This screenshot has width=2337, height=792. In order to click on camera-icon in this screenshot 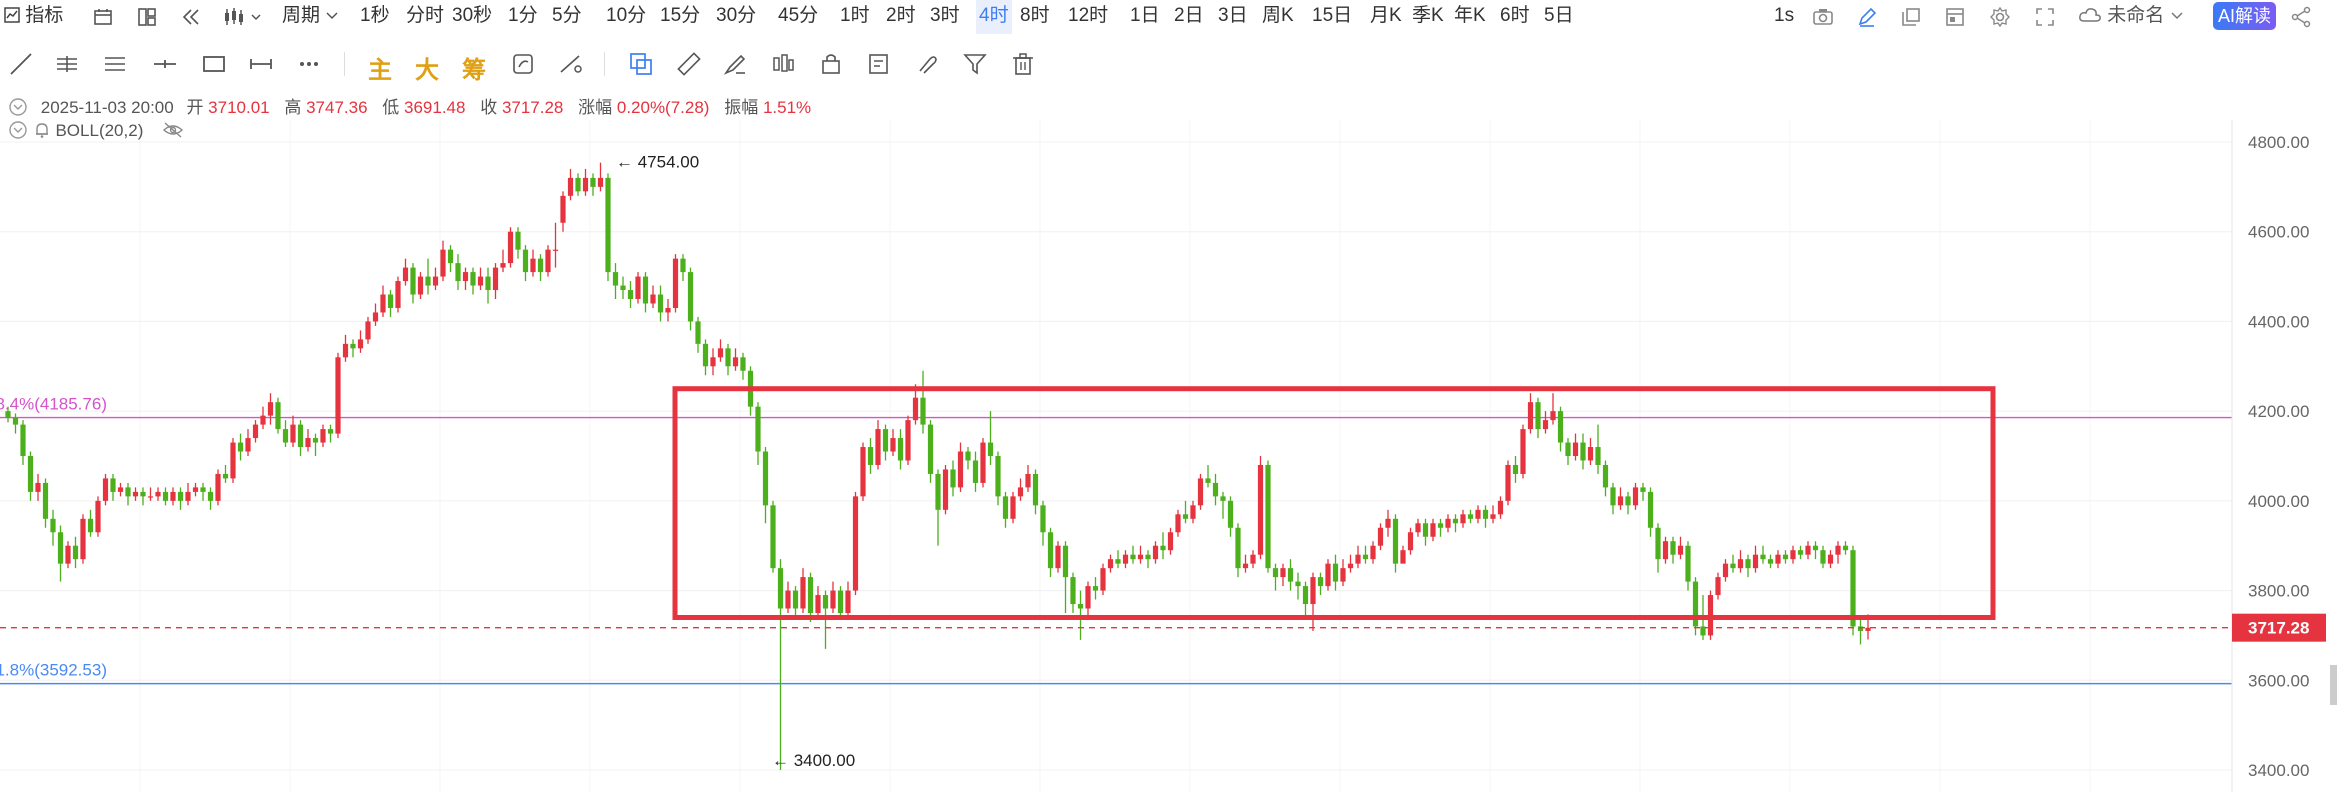, I will do `click(1823, 17)`.